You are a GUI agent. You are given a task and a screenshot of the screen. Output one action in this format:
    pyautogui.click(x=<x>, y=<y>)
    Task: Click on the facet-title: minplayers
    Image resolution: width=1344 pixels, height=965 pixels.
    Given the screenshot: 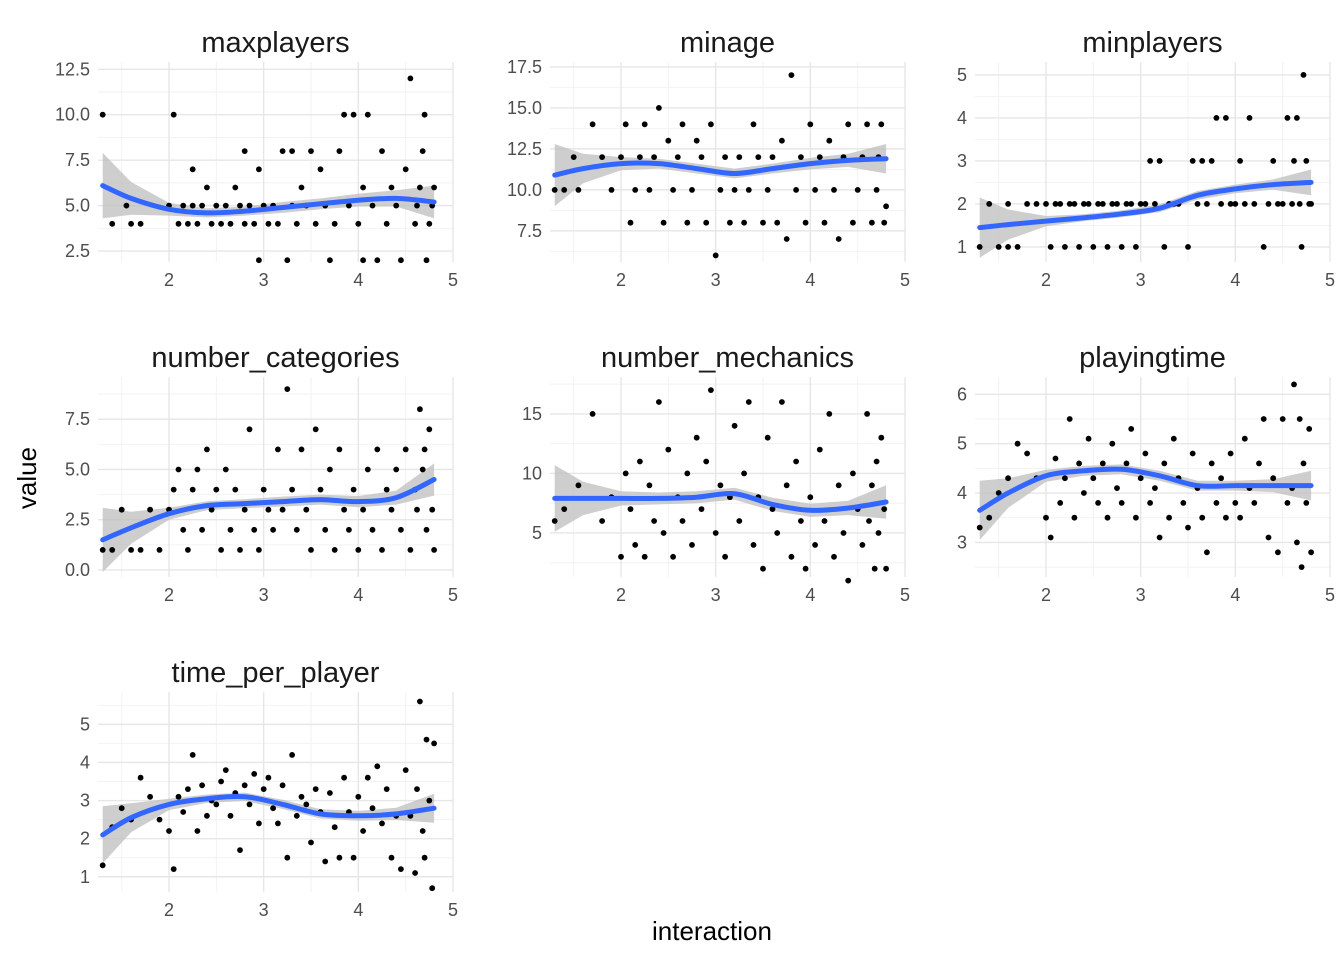 What is the action you would take?
    pyautogui.click(x=1152, y=43)
    